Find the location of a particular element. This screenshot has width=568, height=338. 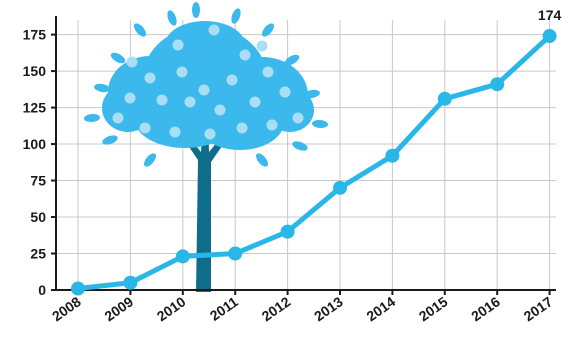

x-tick-label: 2008 is located at coordinates (66, 308).